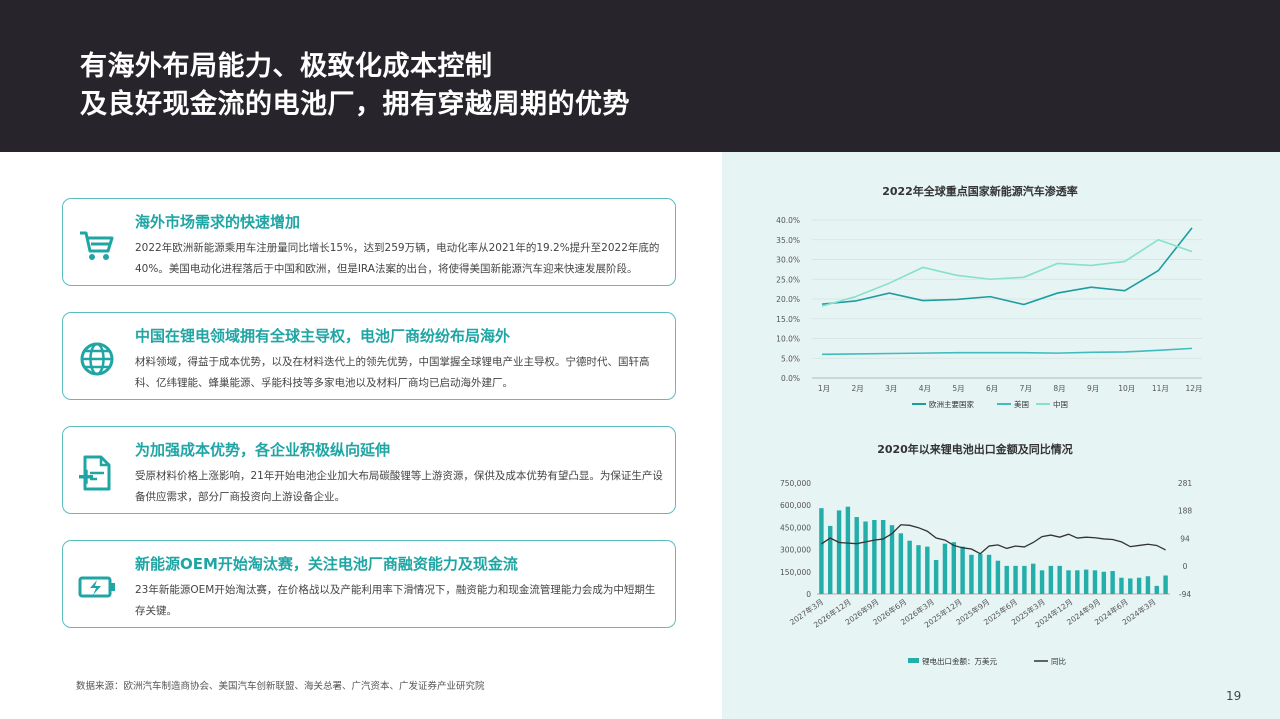 Image resolution: width=1280 pixels, height=719 pixels. Describe the element at coordinates (218, 222) in the screenshot. I see `card-title: 海外市场需求的快速增加` at that location.